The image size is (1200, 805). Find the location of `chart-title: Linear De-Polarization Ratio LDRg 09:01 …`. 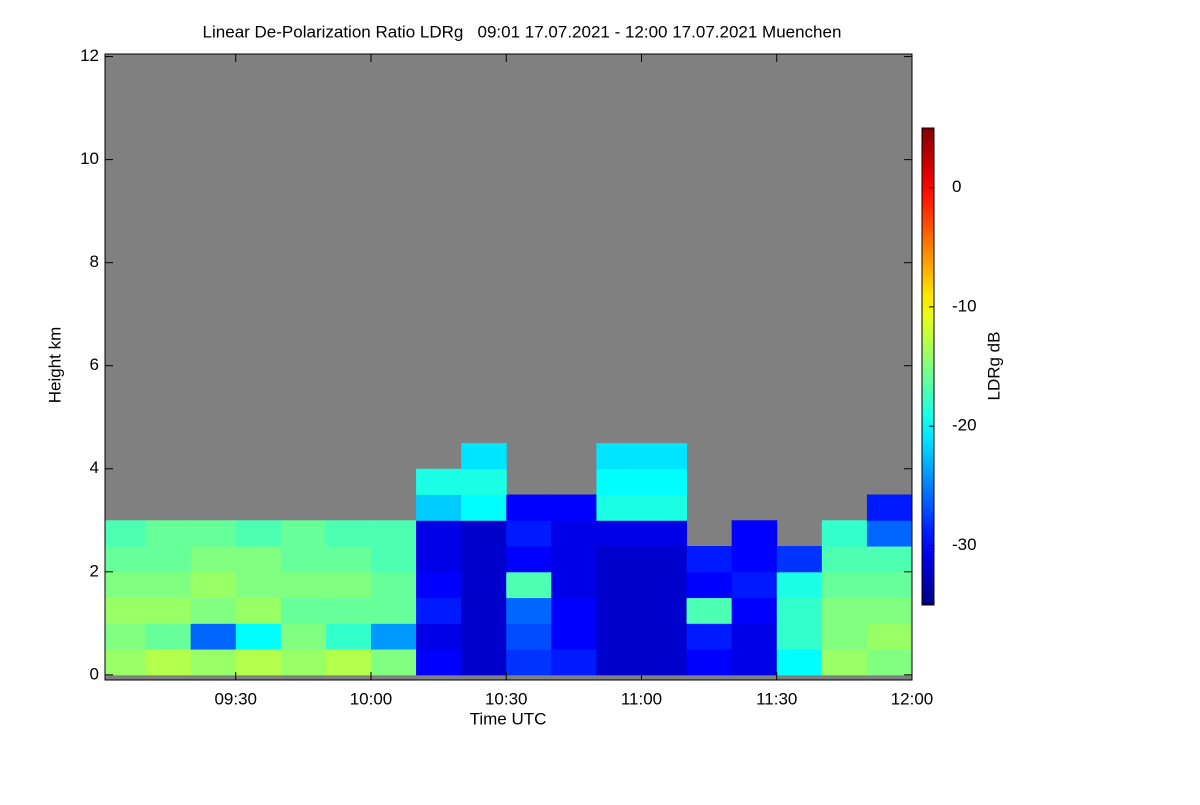

chart-title: Linear De-Polarization Ratio LDRg 09:01 … is located at coordinates (522, 31).